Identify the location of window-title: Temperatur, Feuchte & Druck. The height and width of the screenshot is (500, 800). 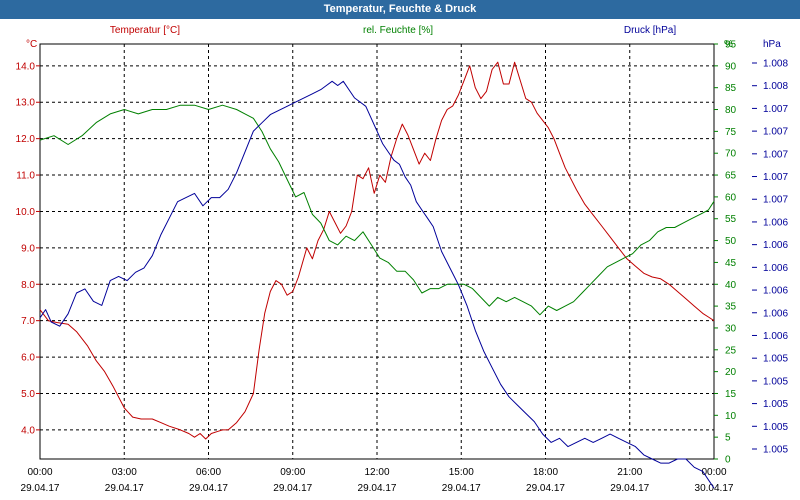
(400, 9).